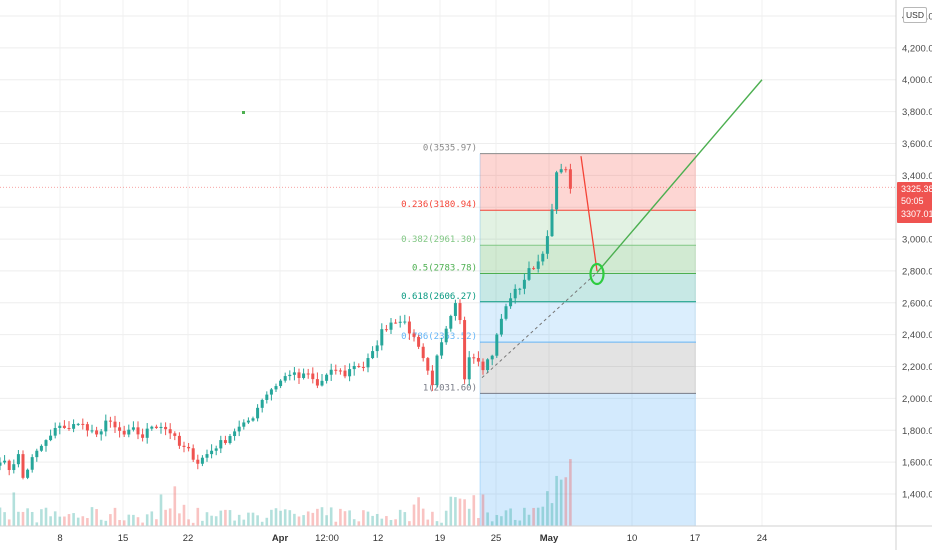  What do you see at coordinates (917, 240) in the screenshot?
I see `price-tick: 3,000.00` at bounding box center [917, 240].